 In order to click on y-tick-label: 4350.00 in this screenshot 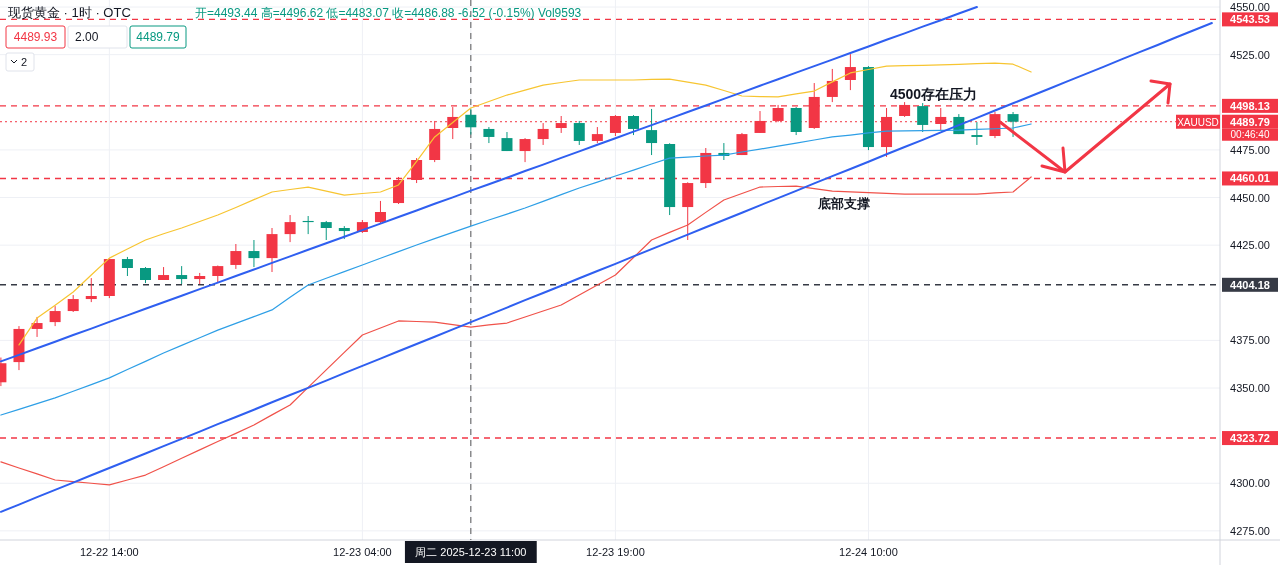, I will do `click(1250, 388)`.